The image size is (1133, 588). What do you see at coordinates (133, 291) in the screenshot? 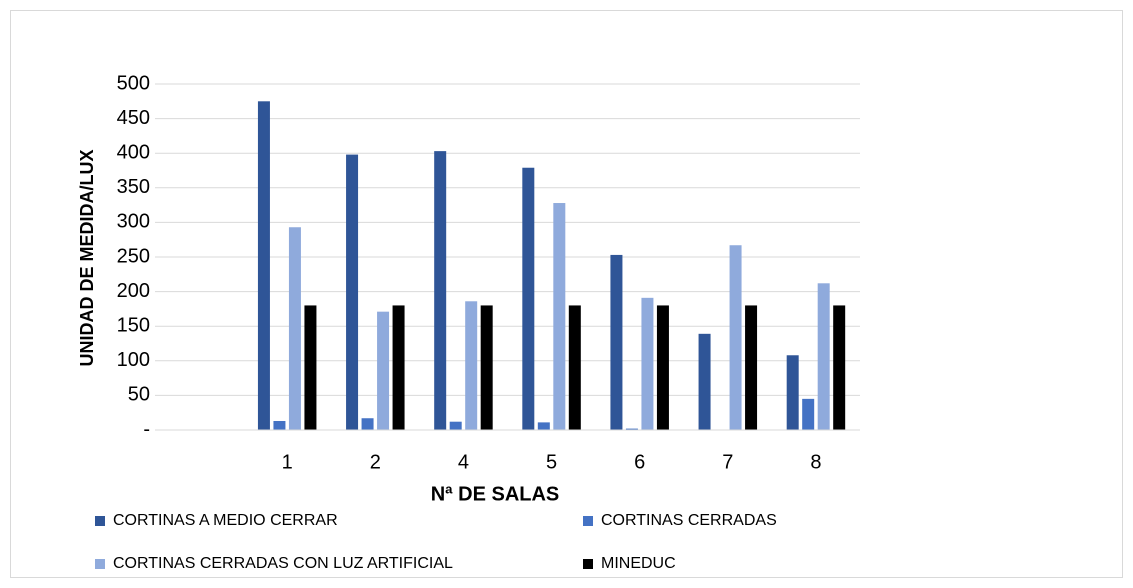
I see `y-tick-label: 200` at bounding box center [133, 291].